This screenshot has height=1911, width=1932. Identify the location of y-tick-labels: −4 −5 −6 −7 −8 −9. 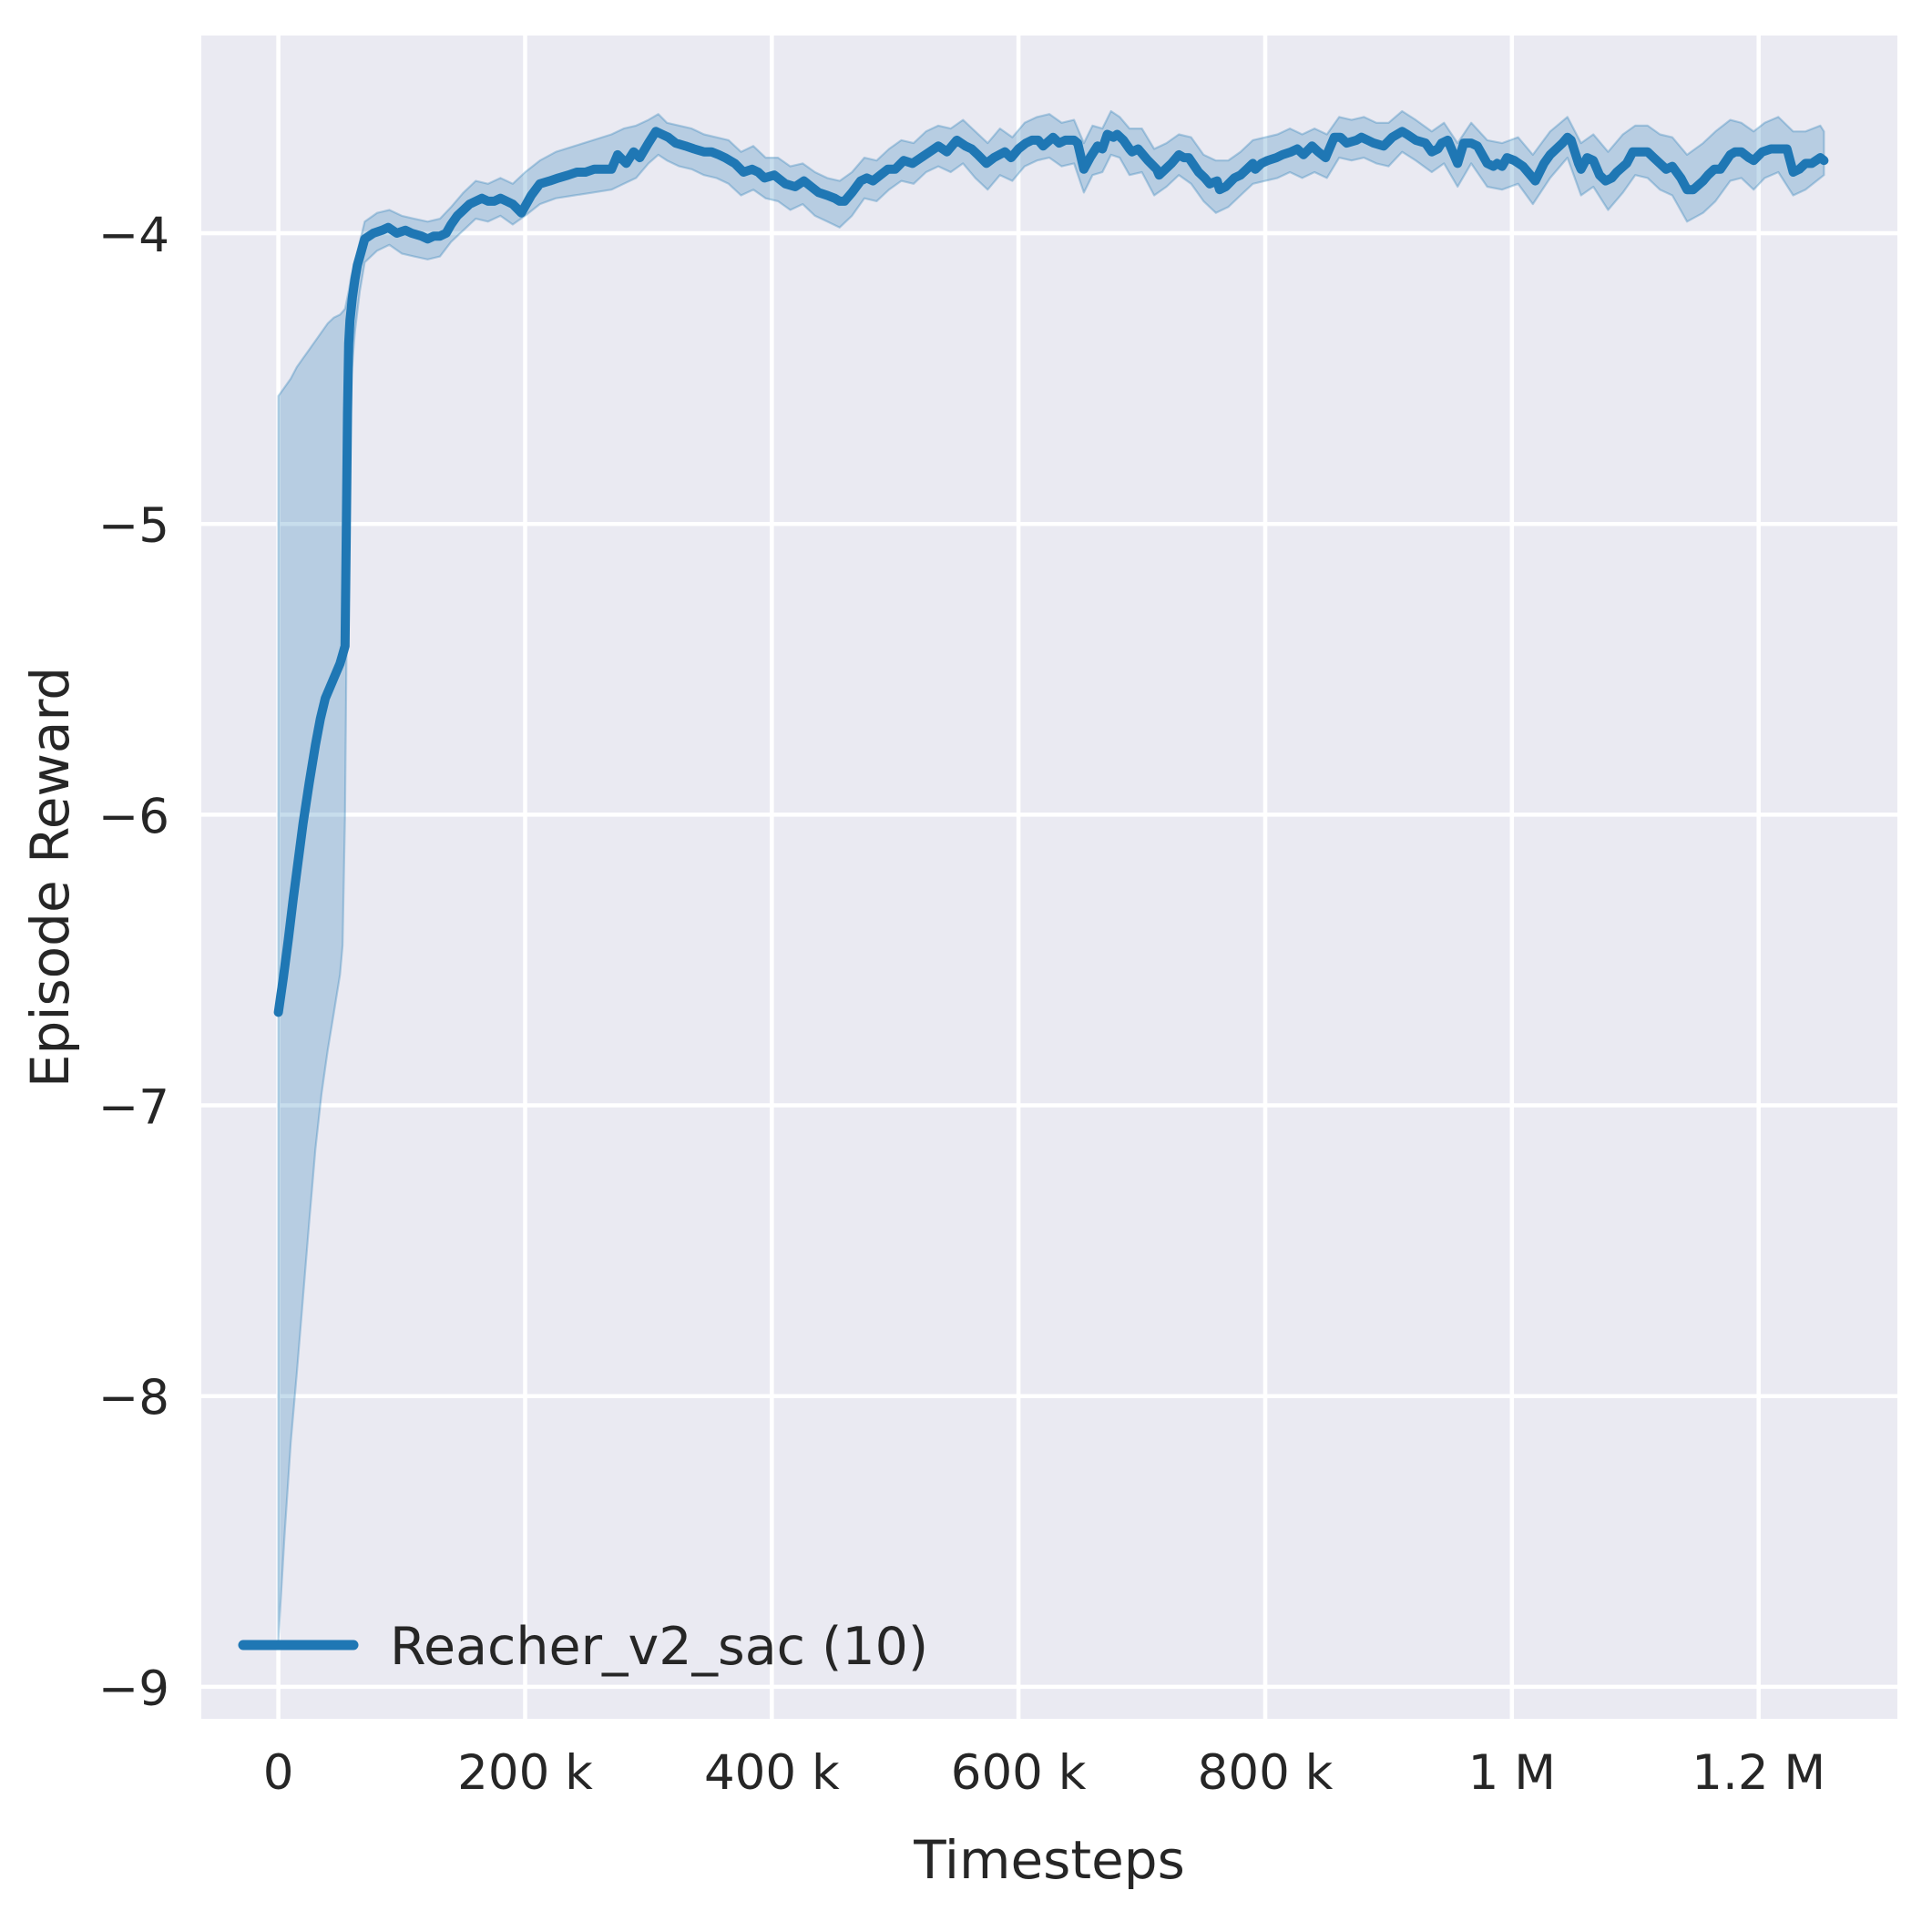
(133, 962).